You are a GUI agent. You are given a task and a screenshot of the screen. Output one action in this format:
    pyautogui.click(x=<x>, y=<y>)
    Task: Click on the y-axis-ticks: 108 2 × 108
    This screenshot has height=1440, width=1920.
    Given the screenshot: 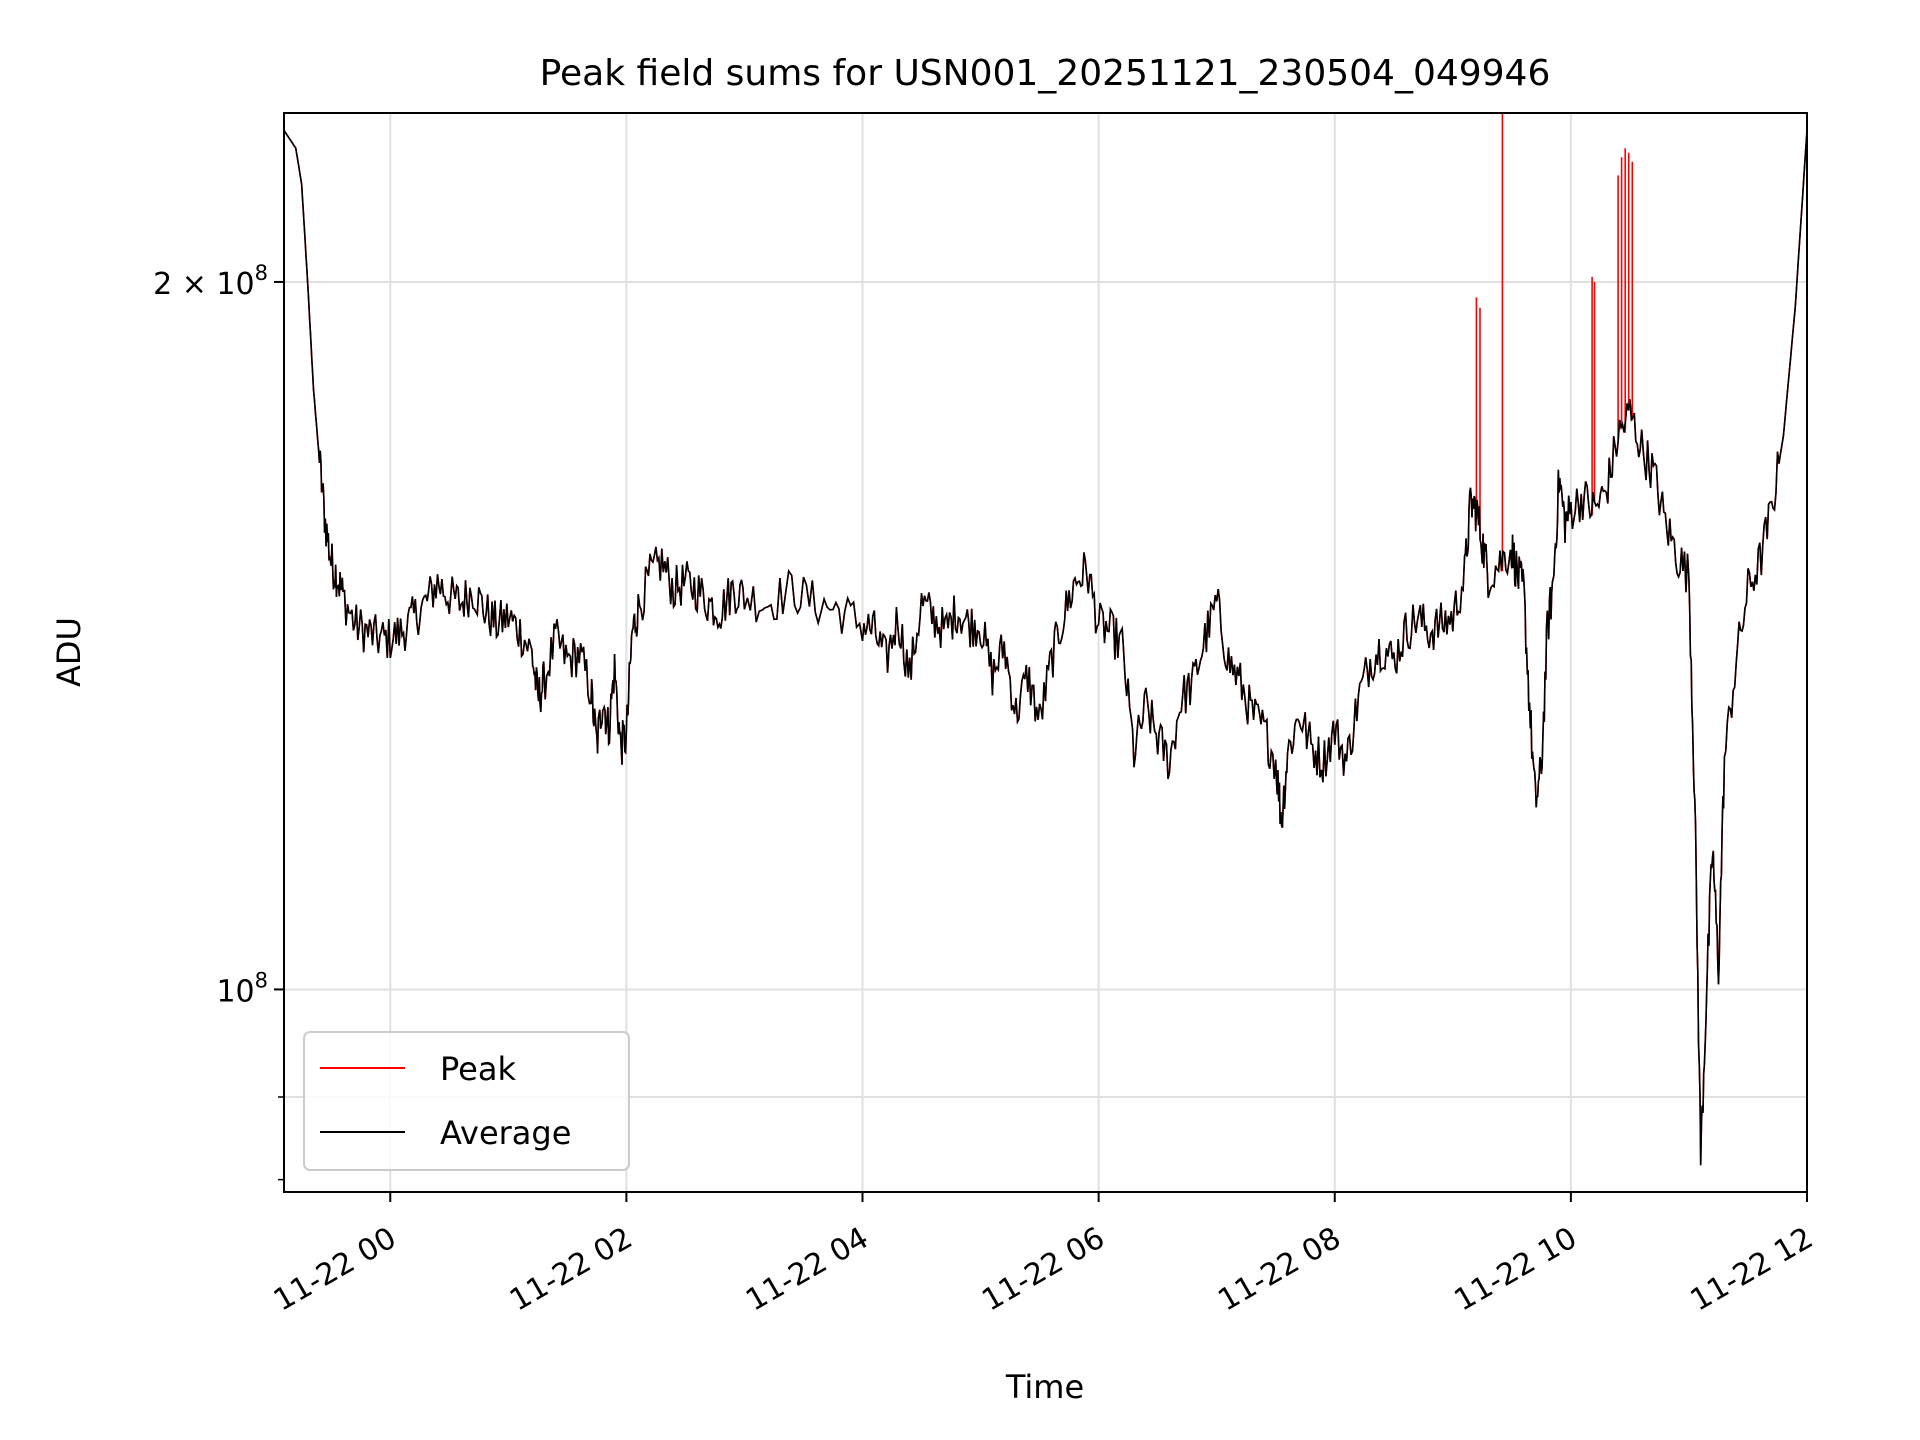 What is the action you would take?
    pyautogui.click(x=218, y=721)
    